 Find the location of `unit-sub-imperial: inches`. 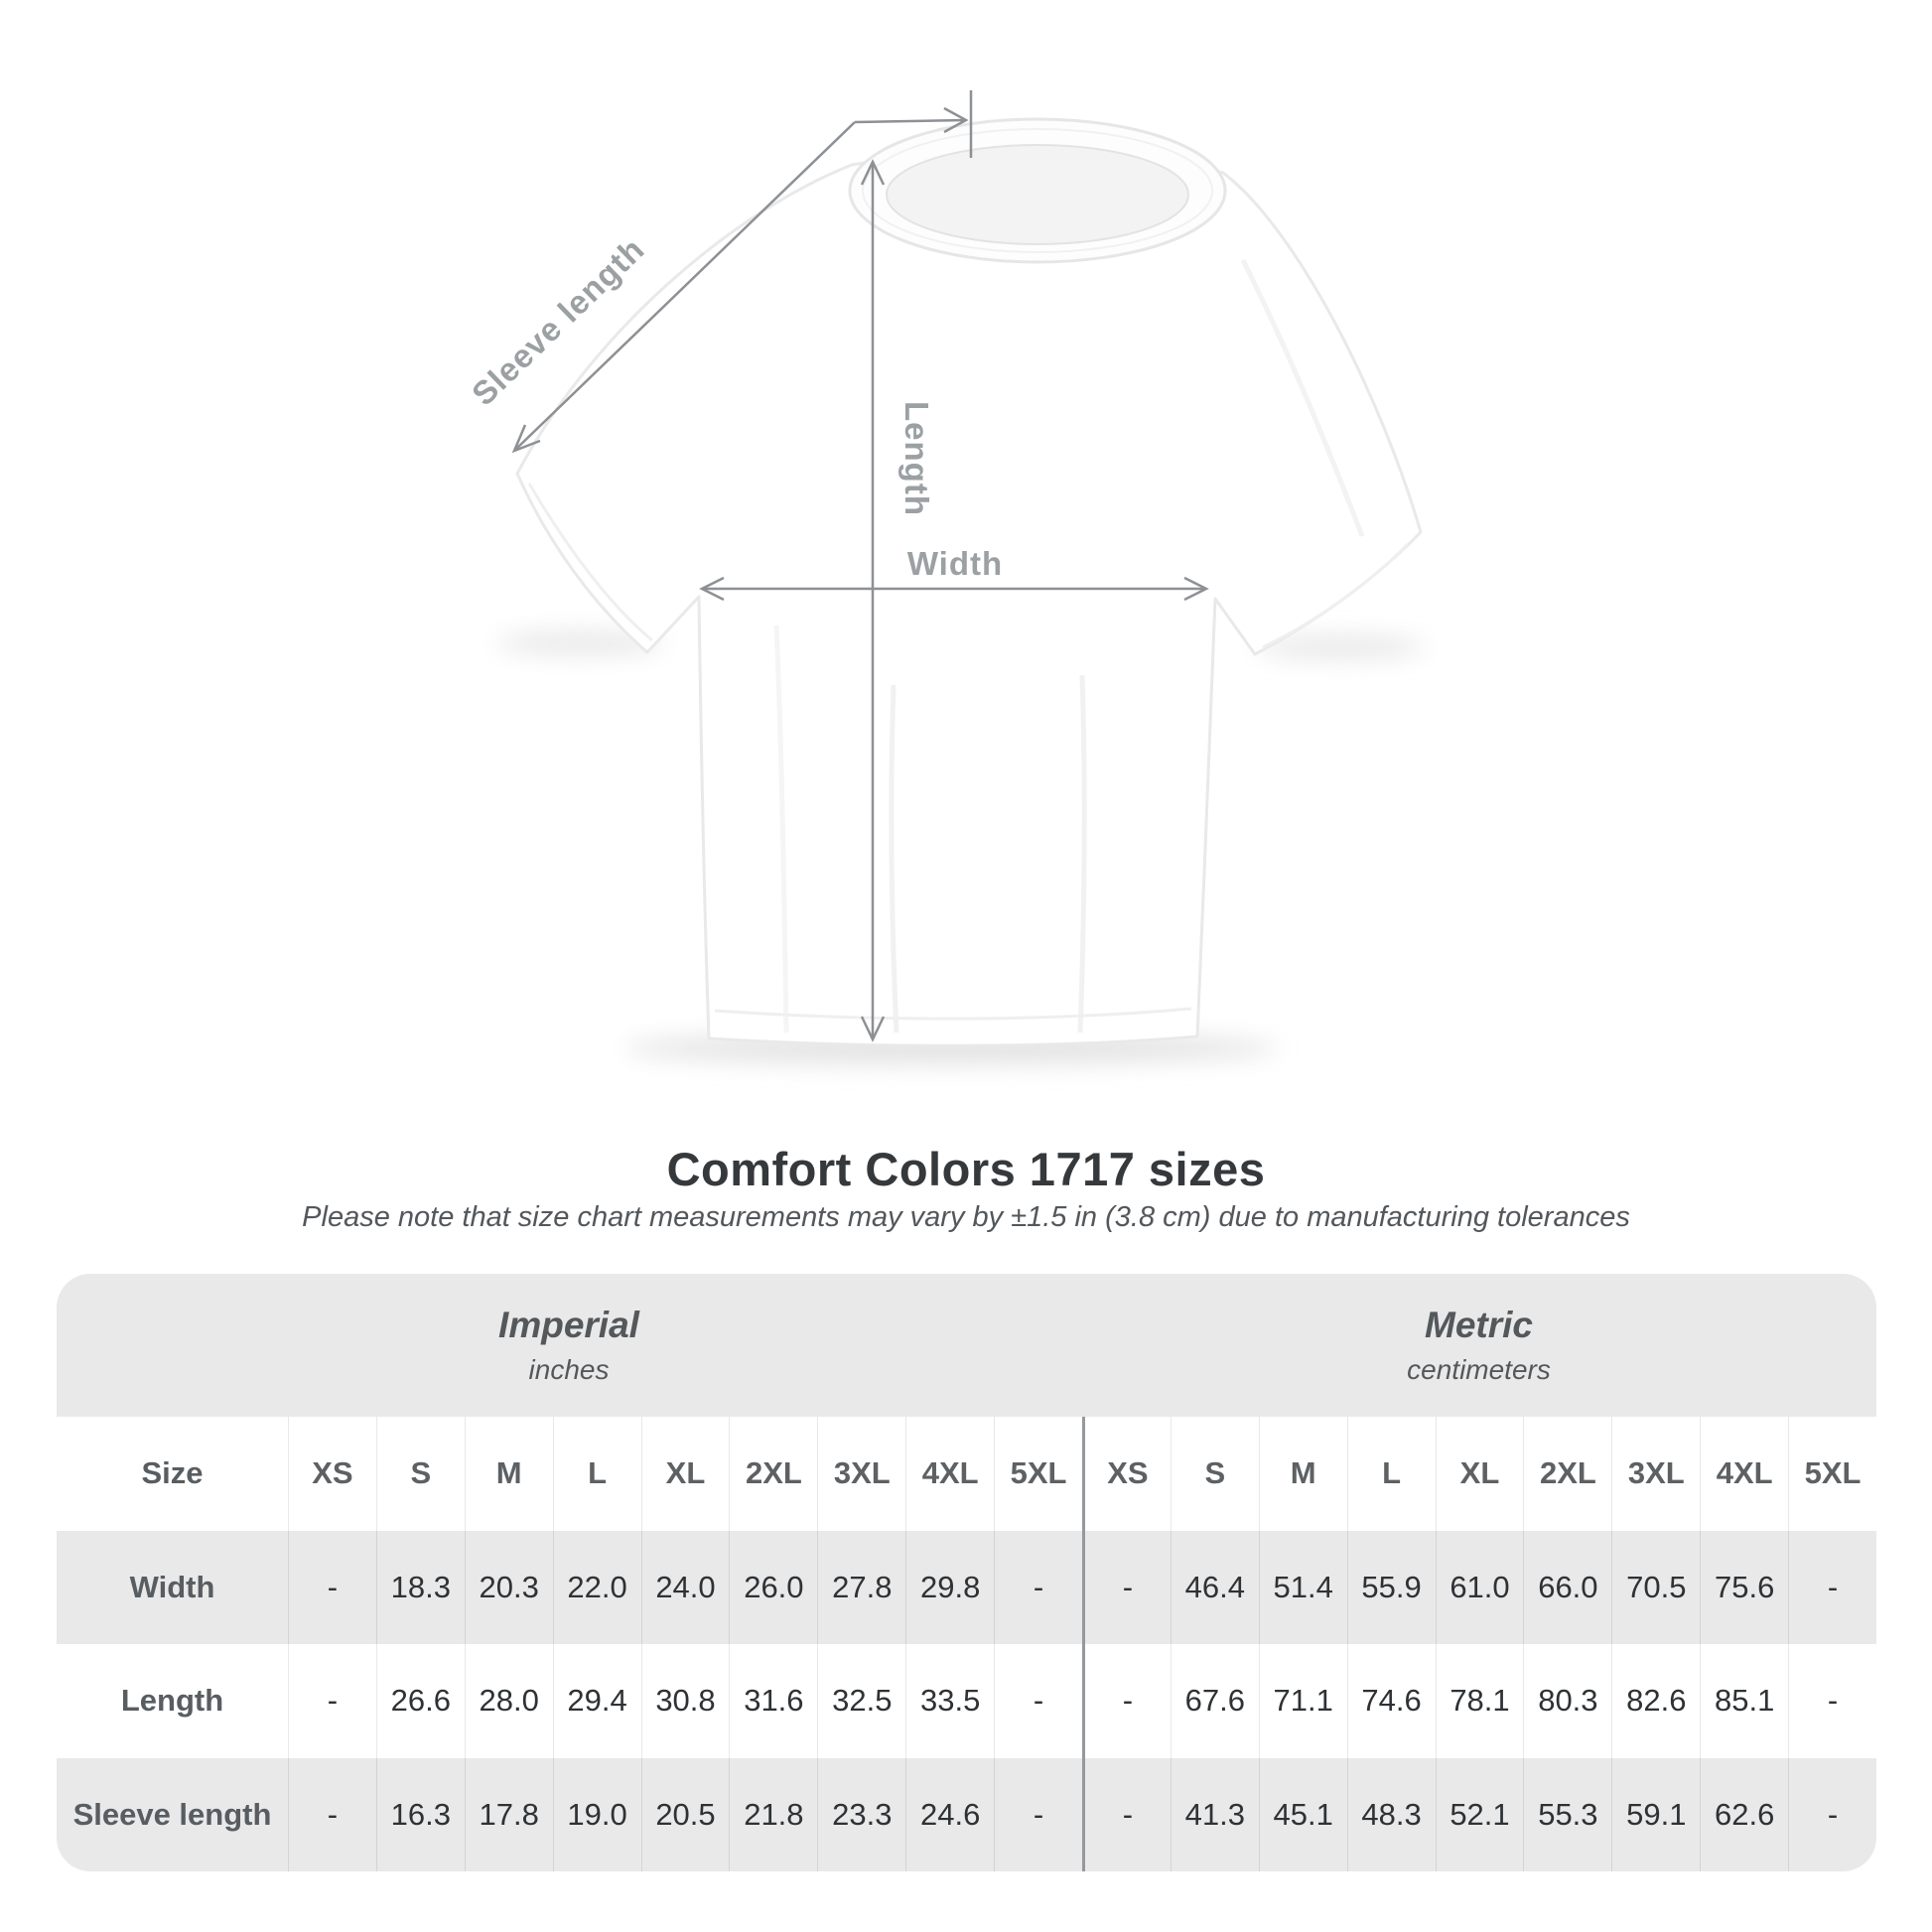

unit-sub-imperial: inches is located at coordinates (569, 1369).